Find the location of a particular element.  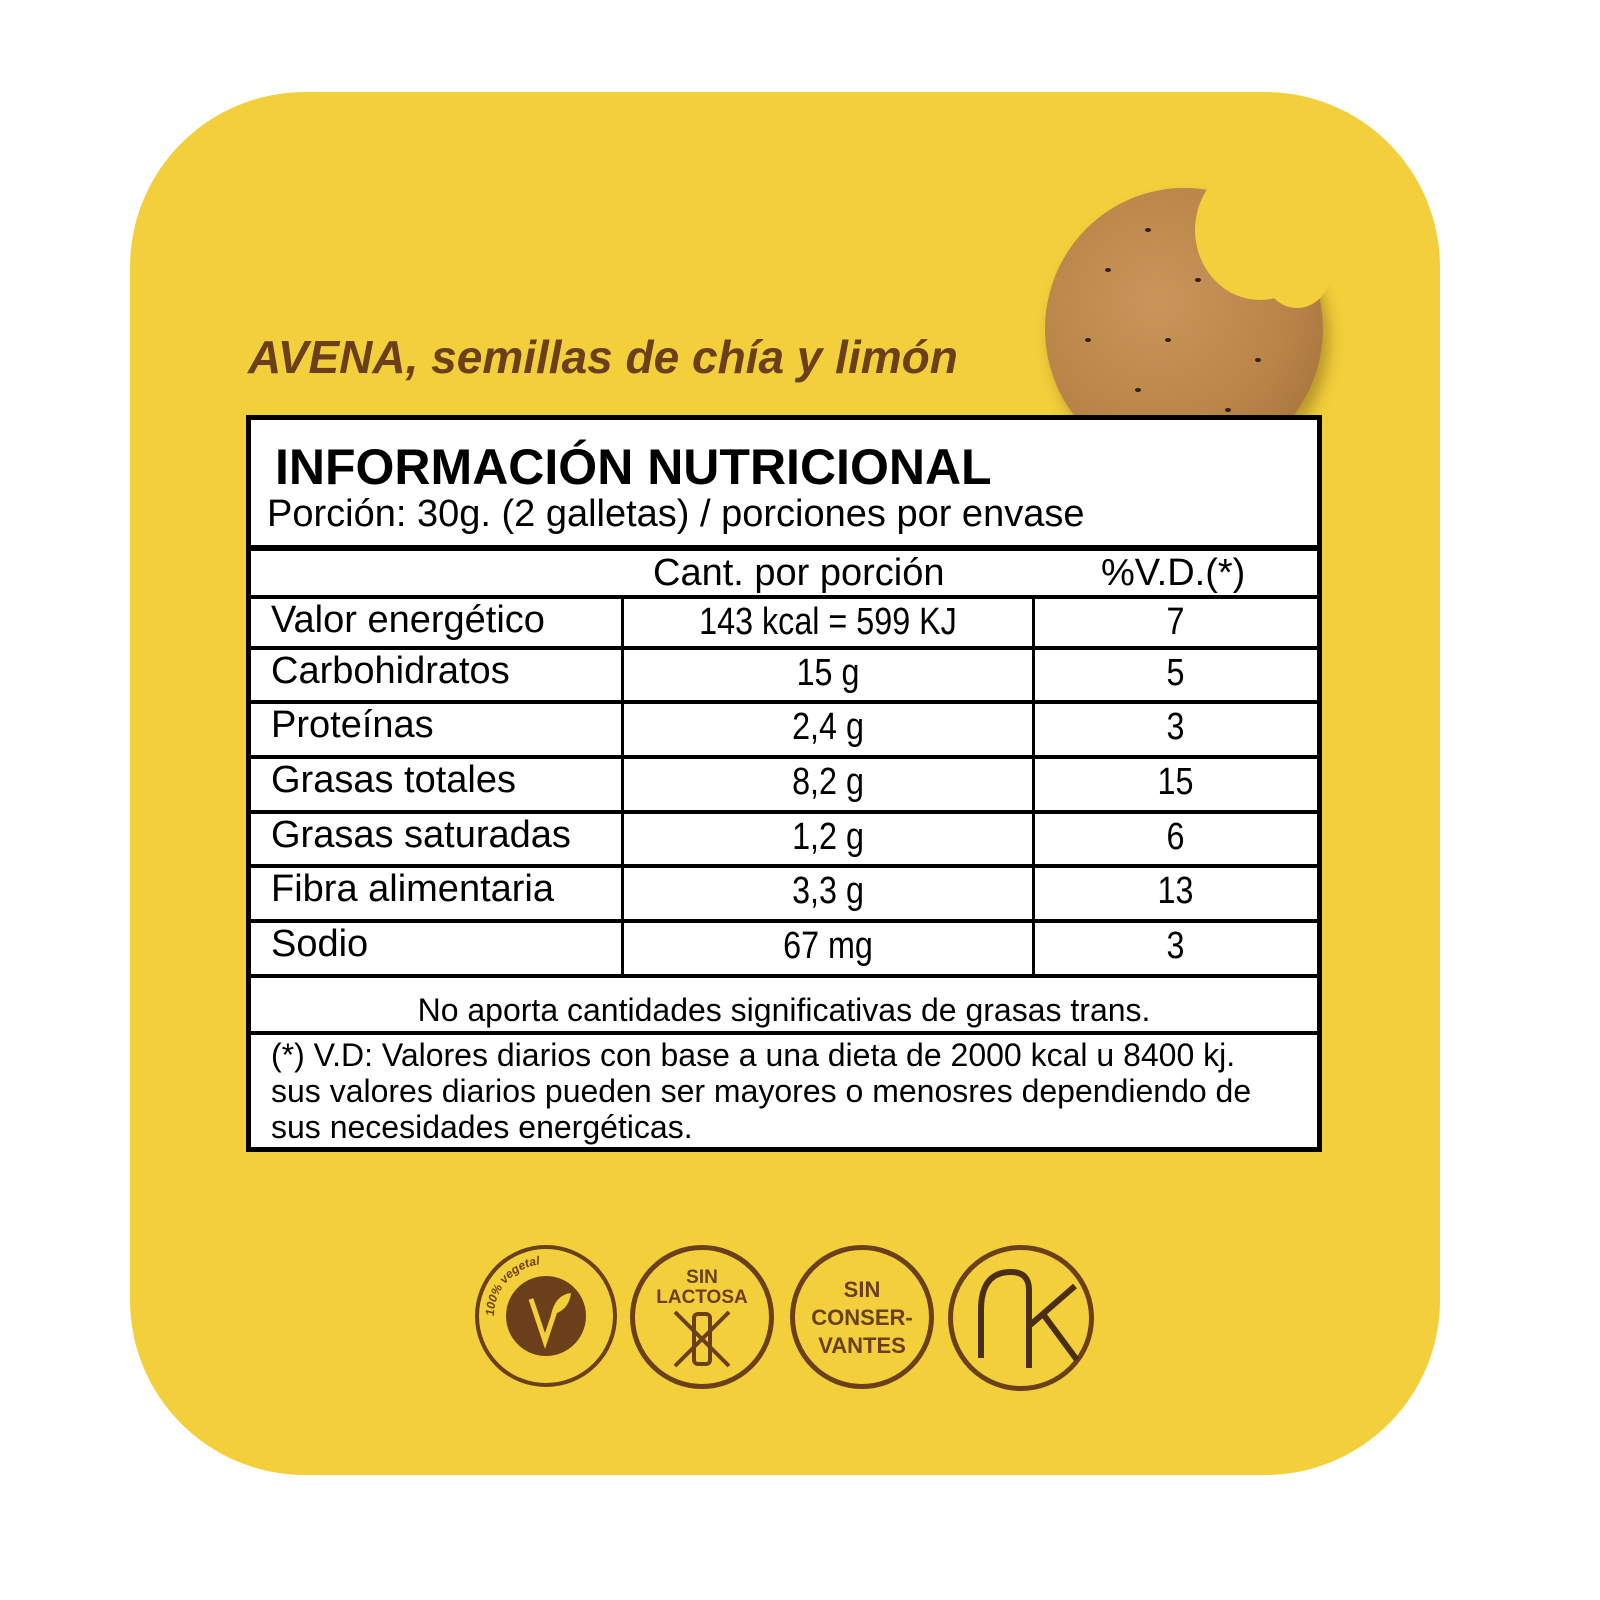

nutrient-name: Valor energético is located at coordinates (408, 620).